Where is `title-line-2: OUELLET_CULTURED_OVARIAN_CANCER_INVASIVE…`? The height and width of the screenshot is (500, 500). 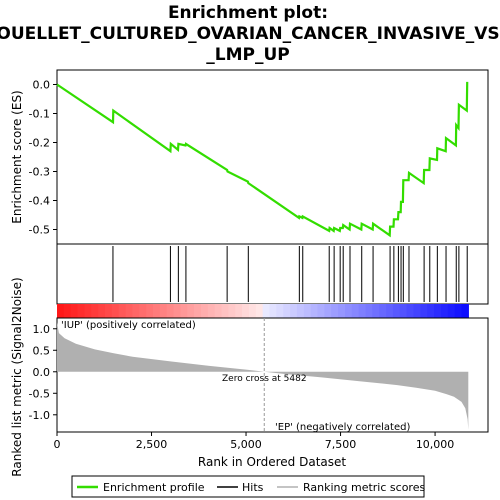 title-line-2: OUELLET_CULTURED_OVARIAN_CANCER_INVASIVE… is located at coordinates (250, 34).